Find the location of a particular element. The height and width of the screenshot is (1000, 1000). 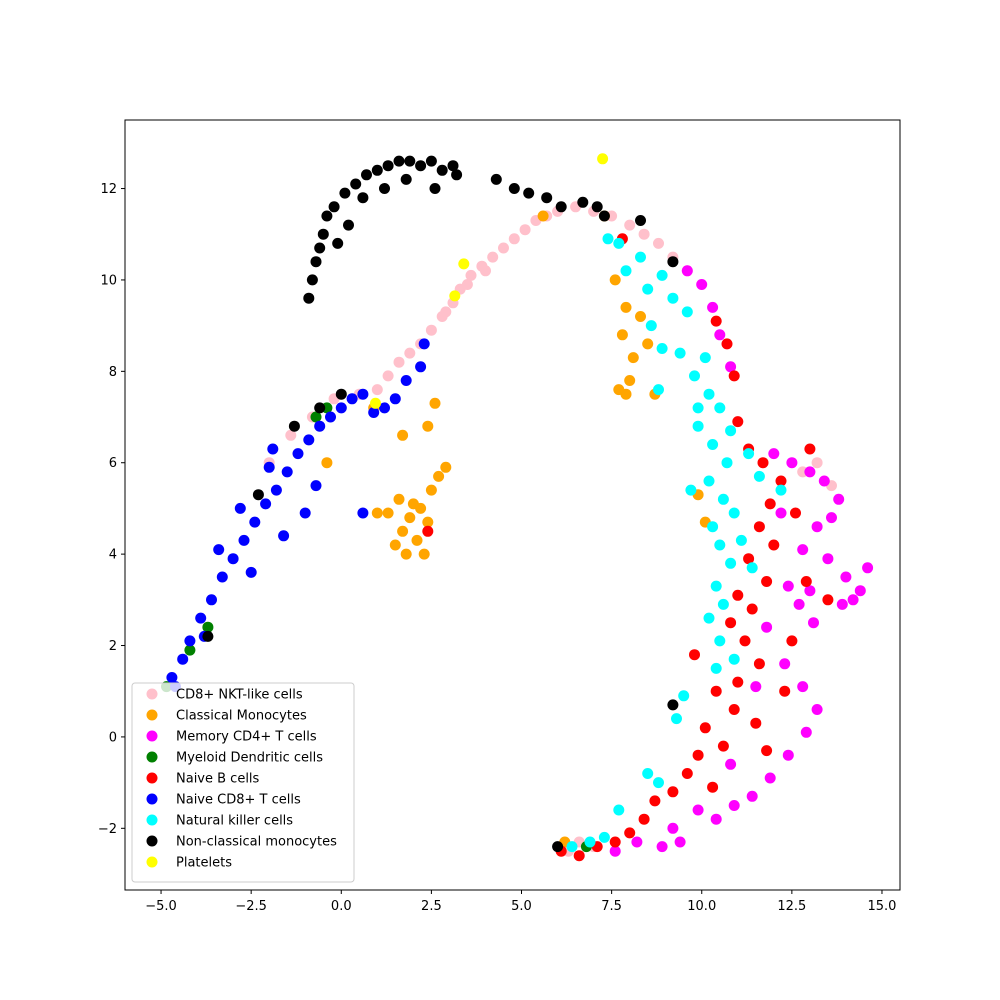

legend-label: Non-classical monocytes is located at coordinates (256, 842).